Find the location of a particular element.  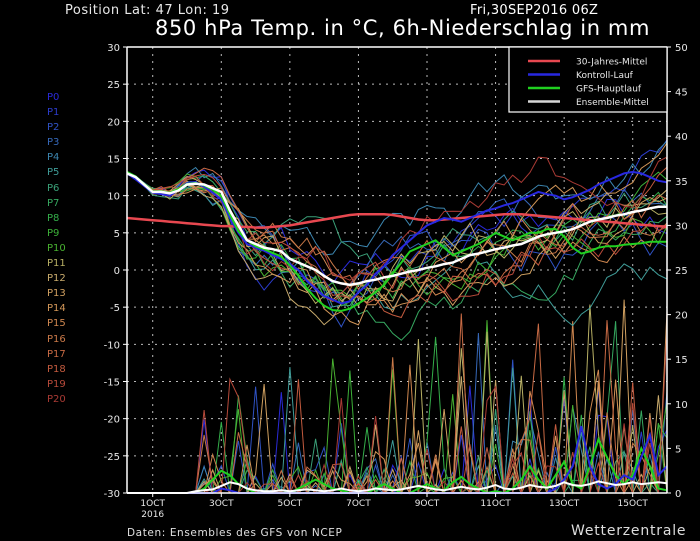

y-right-tick-label: 40 is located at coordinates (681, 137).